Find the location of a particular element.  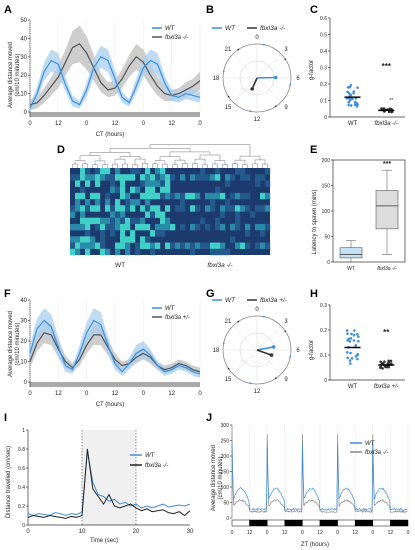

c-ytick-label: 0.5 is located at coordinates (323, 36).